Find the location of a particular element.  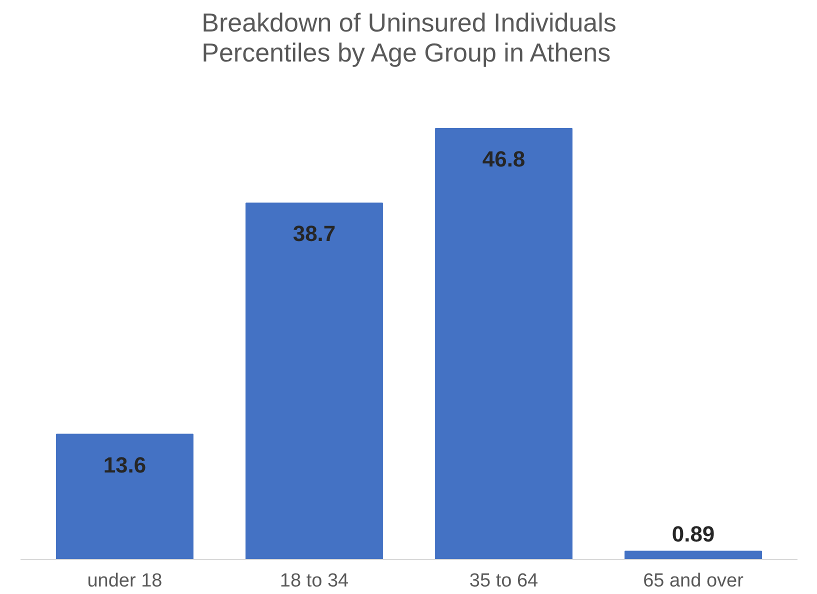

x-tick-label: under 18 is located at coordinates (124, 581).